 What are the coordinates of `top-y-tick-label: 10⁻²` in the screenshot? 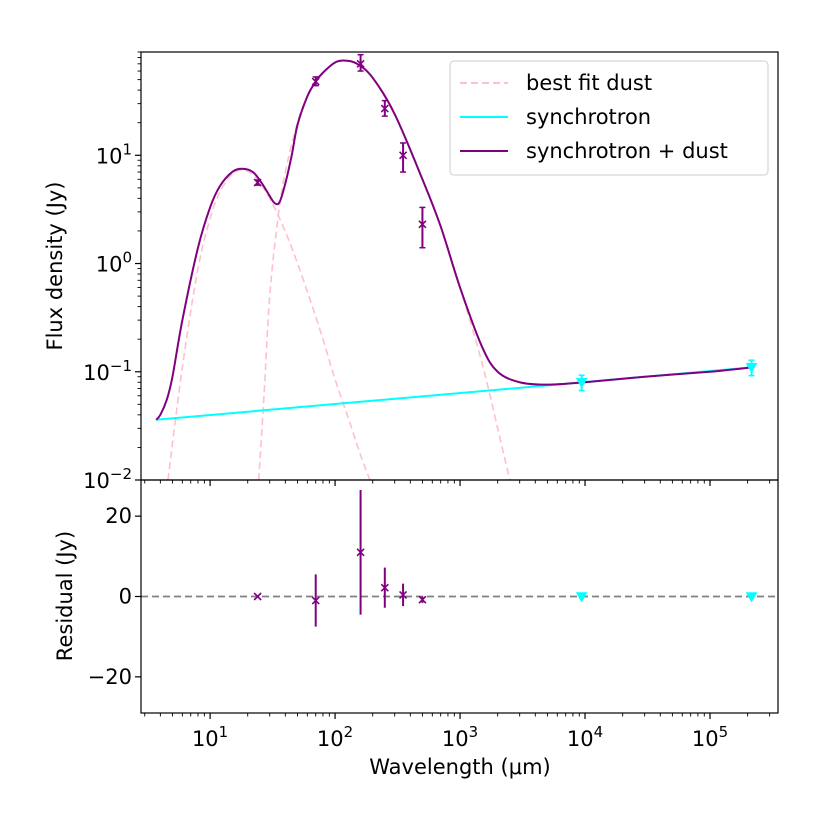 It's located at (107, 479).